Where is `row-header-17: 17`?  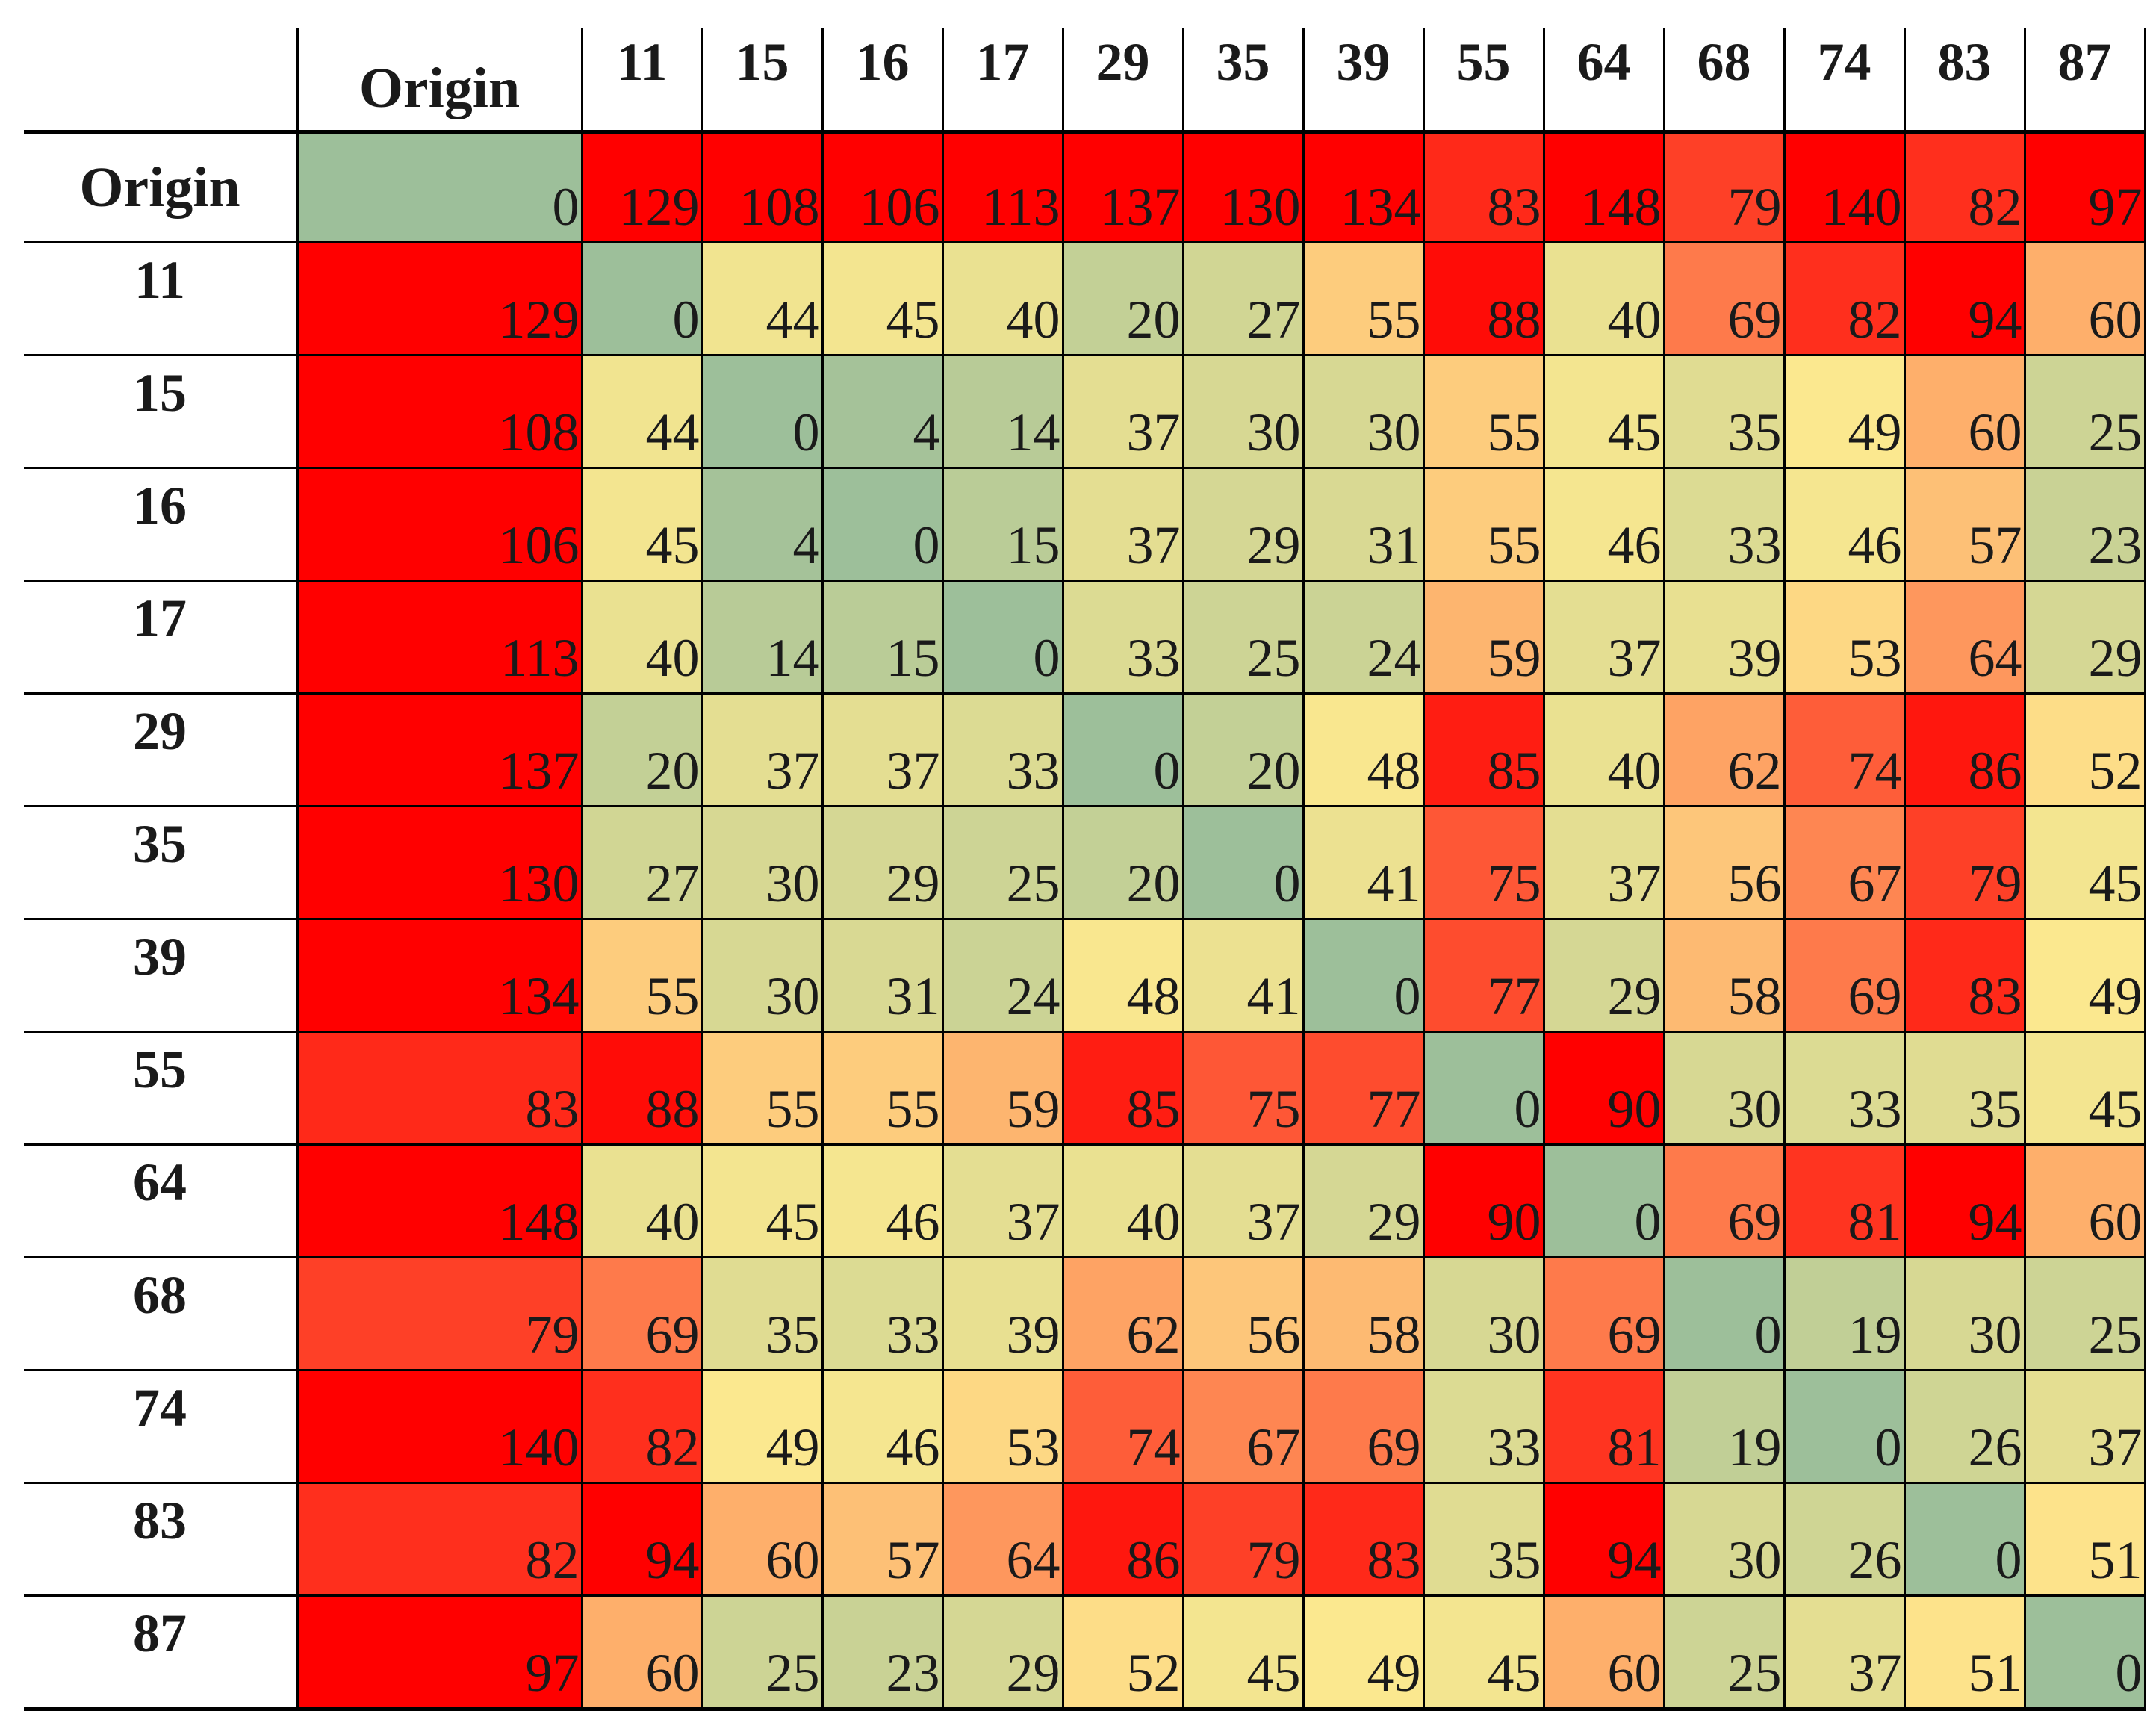 row-header-17: 17 is located at coordinates (160, 637).